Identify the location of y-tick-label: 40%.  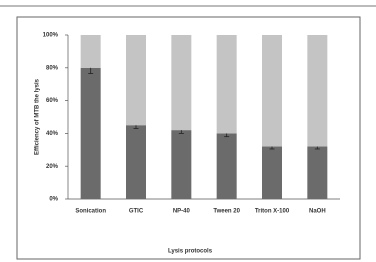
(52, 134).